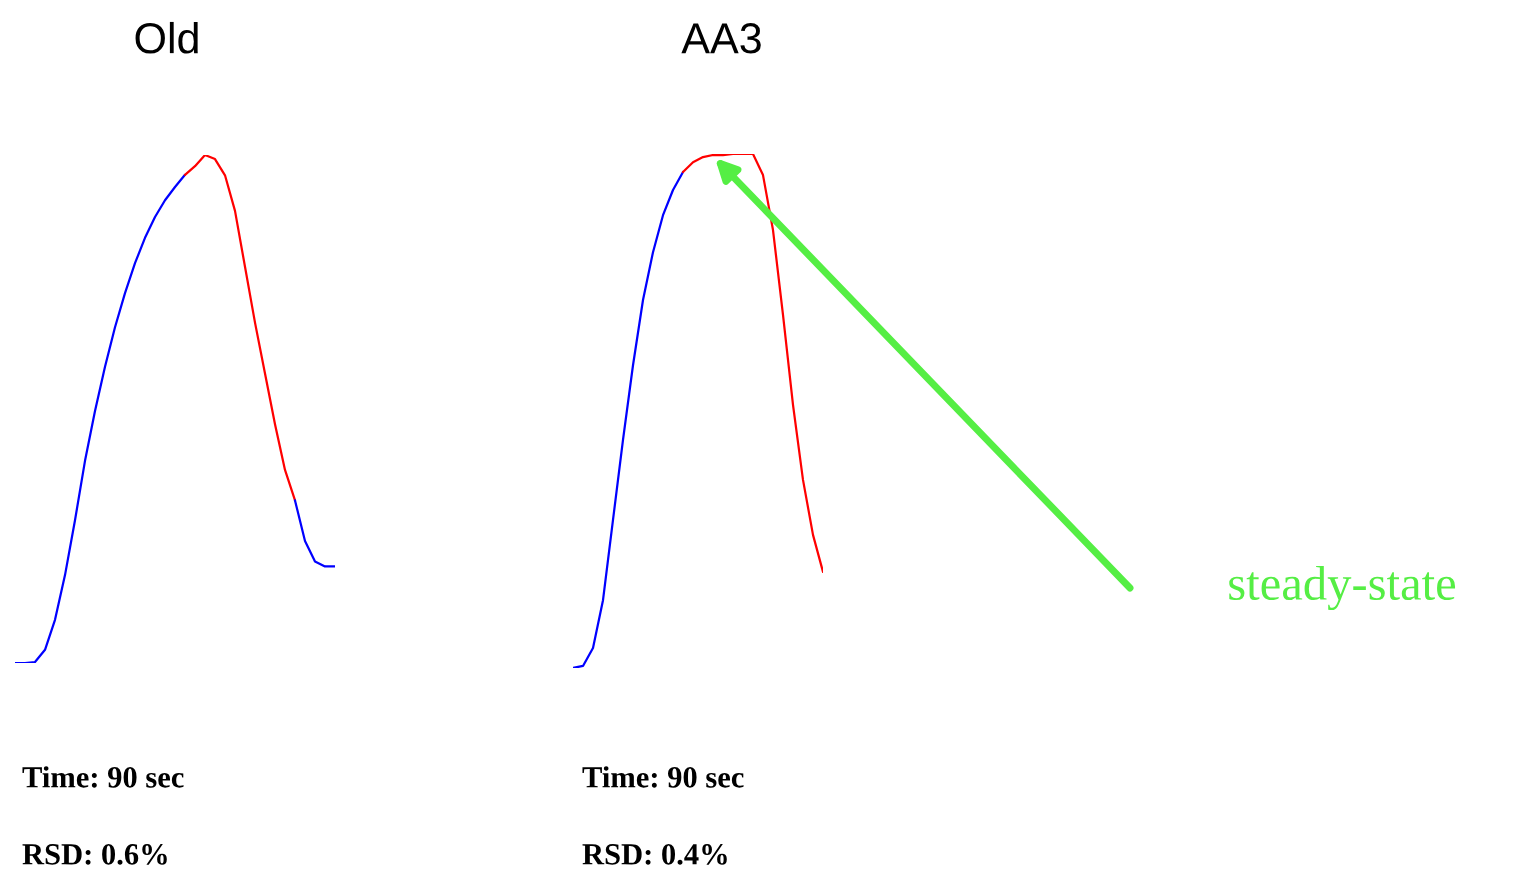 The width and height of the screenshot is (1523, 874). I want to click on text: steady-state, so click(1342, 588).